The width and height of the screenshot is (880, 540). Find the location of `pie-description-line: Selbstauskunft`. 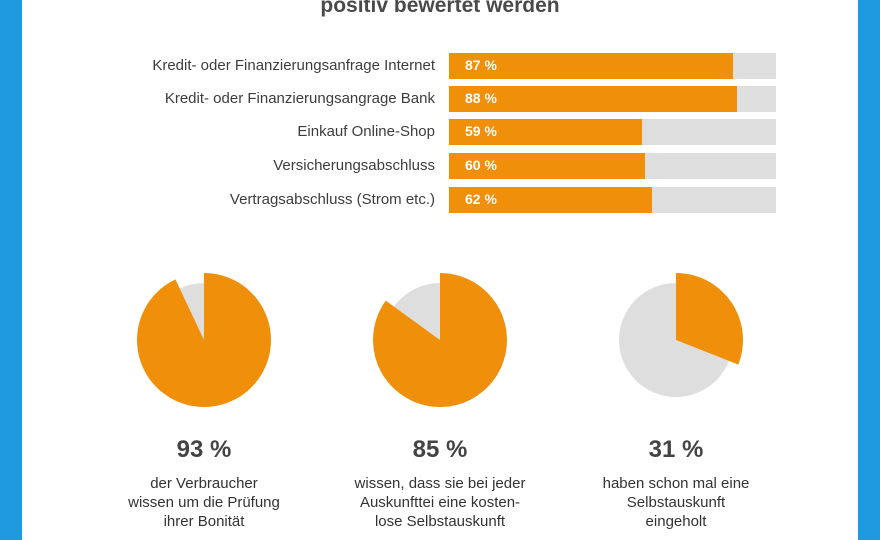

pie-description-line: Selbstauskunft is located at coordinates (676, 502).